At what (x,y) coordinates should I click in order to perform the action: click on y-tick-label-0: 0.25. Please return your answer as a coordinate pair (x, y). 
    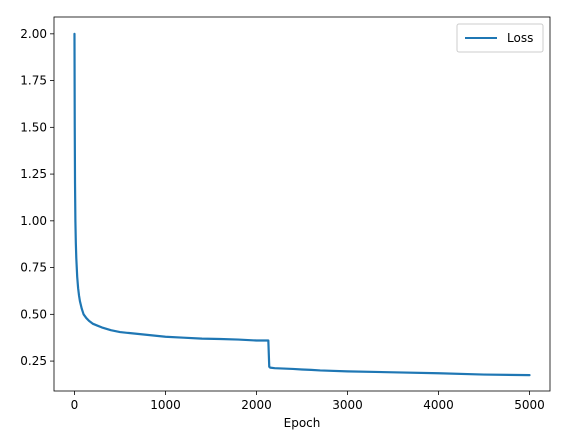
    Looking at the image, I should click on (33, 361).